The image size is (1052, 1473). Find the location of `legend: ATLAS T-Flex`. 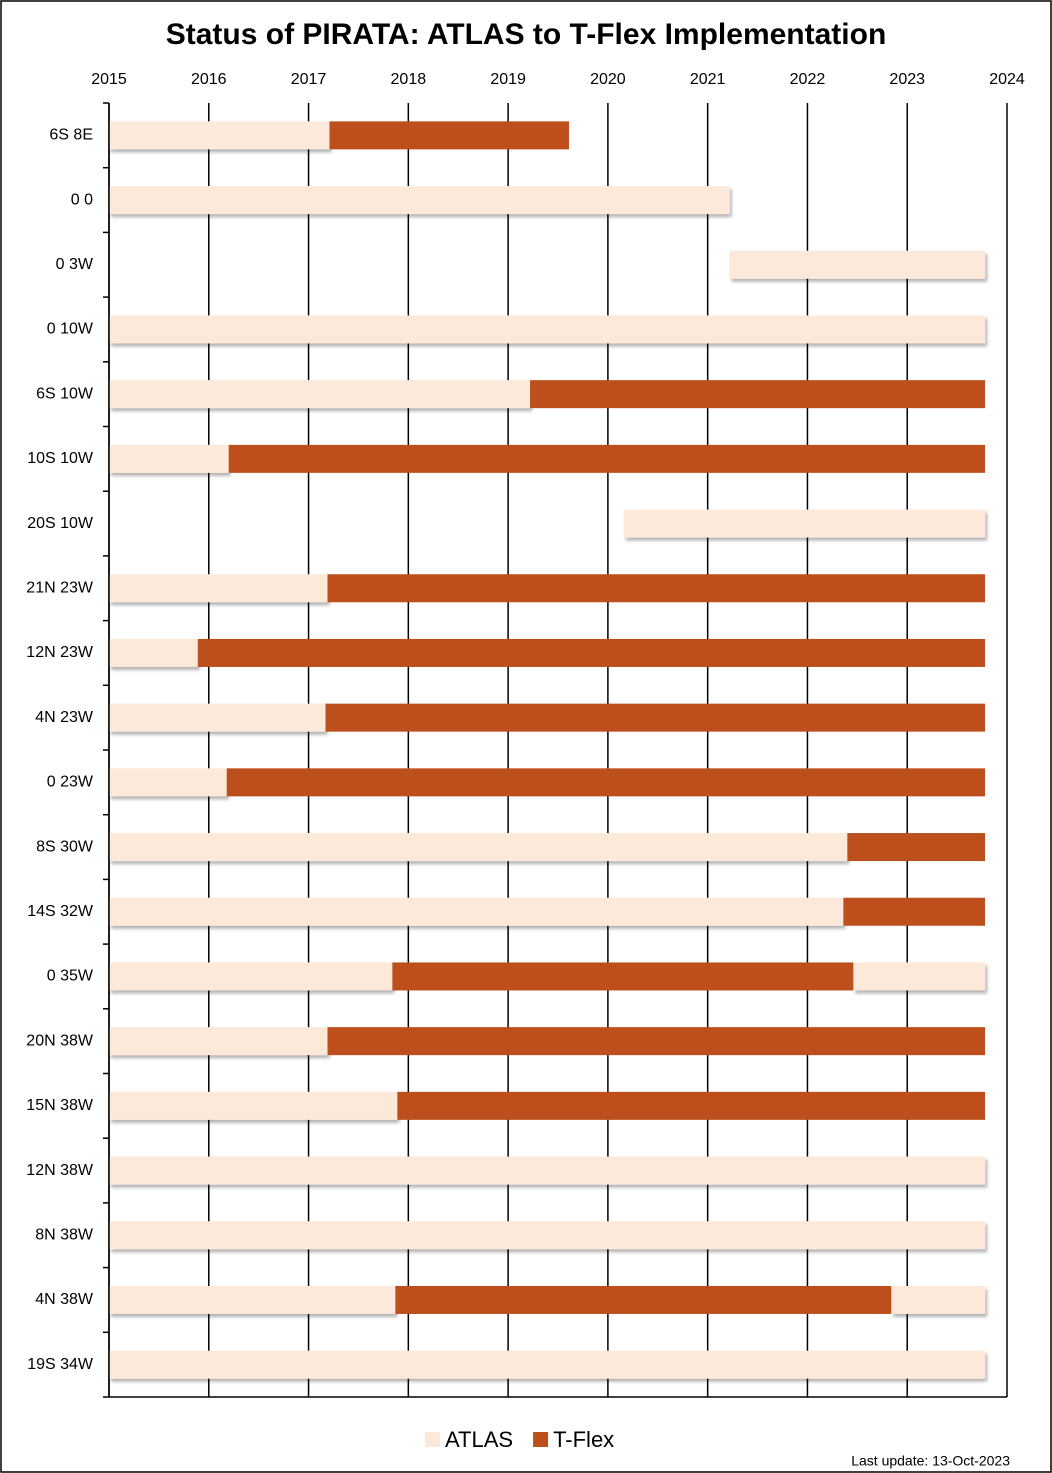

legend: ATLAS T-Flex is located at coordinates (519, 1439).